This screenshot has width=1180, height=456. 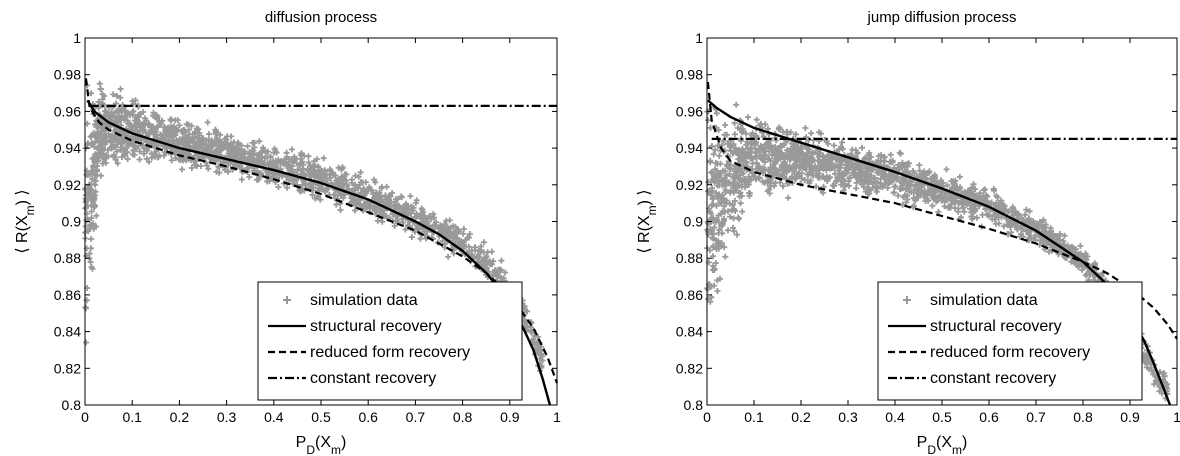 I want to click on chart-title: jump diffusion process, so click(x=942, y=17).